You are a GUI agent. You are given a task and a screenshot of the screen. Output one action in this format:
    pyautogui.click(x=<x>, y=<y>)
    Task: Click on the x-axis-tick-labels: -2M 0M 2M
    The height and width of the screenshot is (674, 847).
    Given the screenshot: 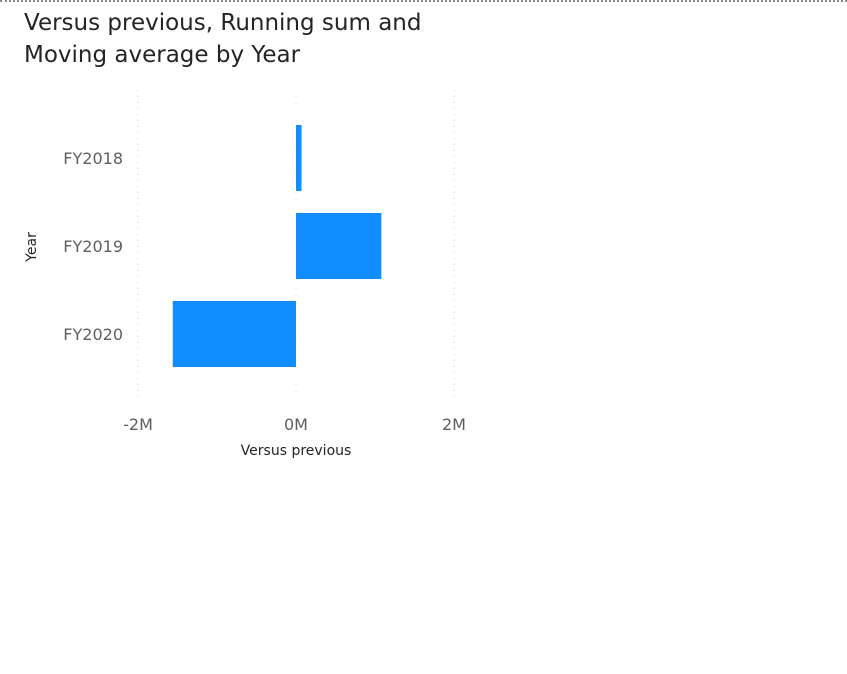 What is the action you would take?
    pyautogui.click(x=294, y=424)
    